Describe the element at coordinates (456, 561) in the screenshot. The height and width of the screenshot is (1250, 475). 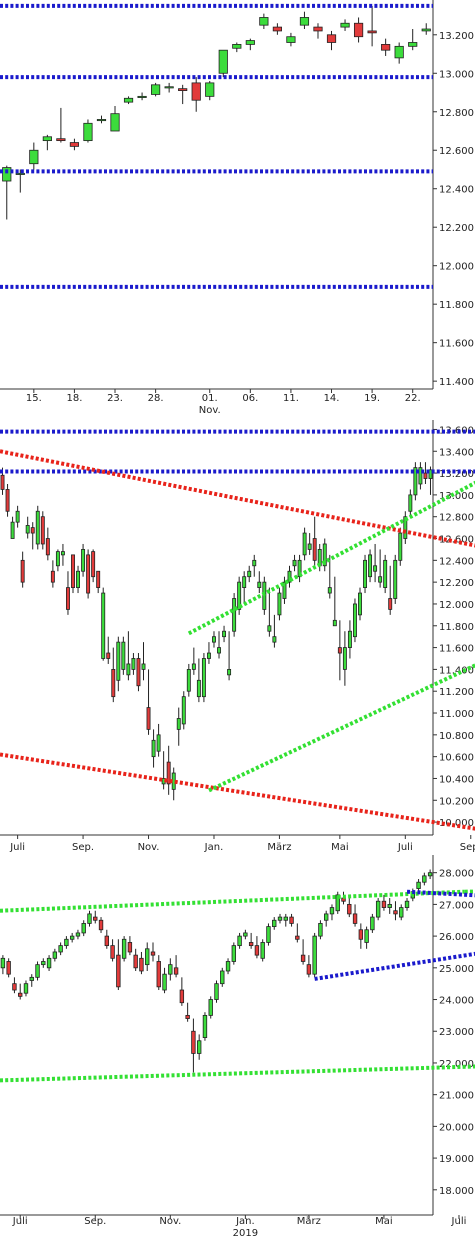
I see `y-tick-label: 12.400` at that location.